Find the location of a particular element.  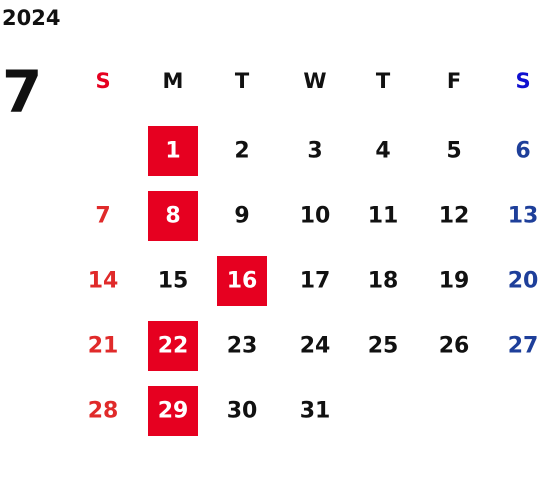

day-number: 7 is located at coordinates (102, 216).